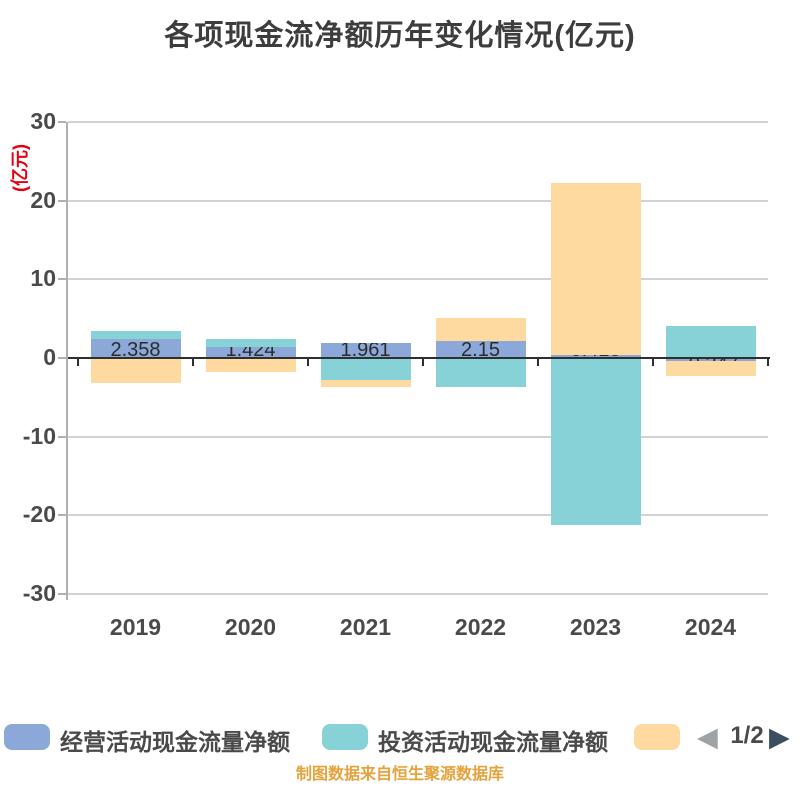 The width and height of the screenshot is (800, 800). Describe the element at coordinates (418, 436) in the screenshot. I see `gridline--10` at that location.